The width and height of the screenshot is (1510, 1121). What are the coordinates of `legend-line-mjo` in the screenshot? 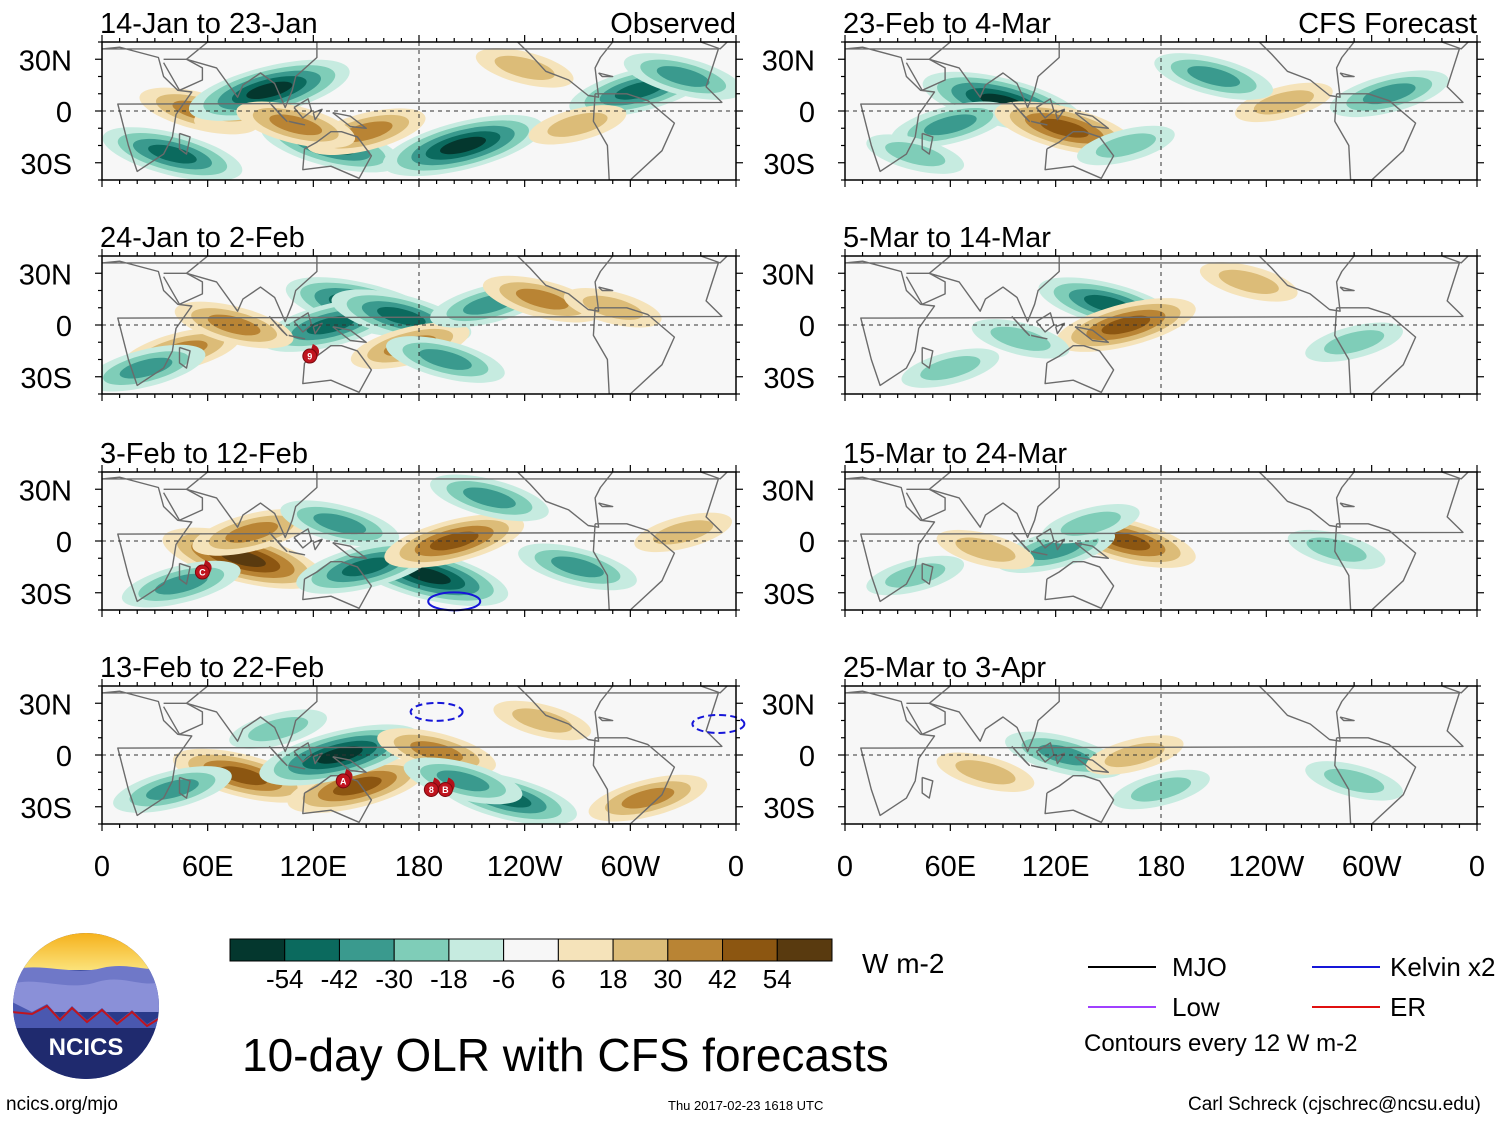 It's located at (1122, 967).